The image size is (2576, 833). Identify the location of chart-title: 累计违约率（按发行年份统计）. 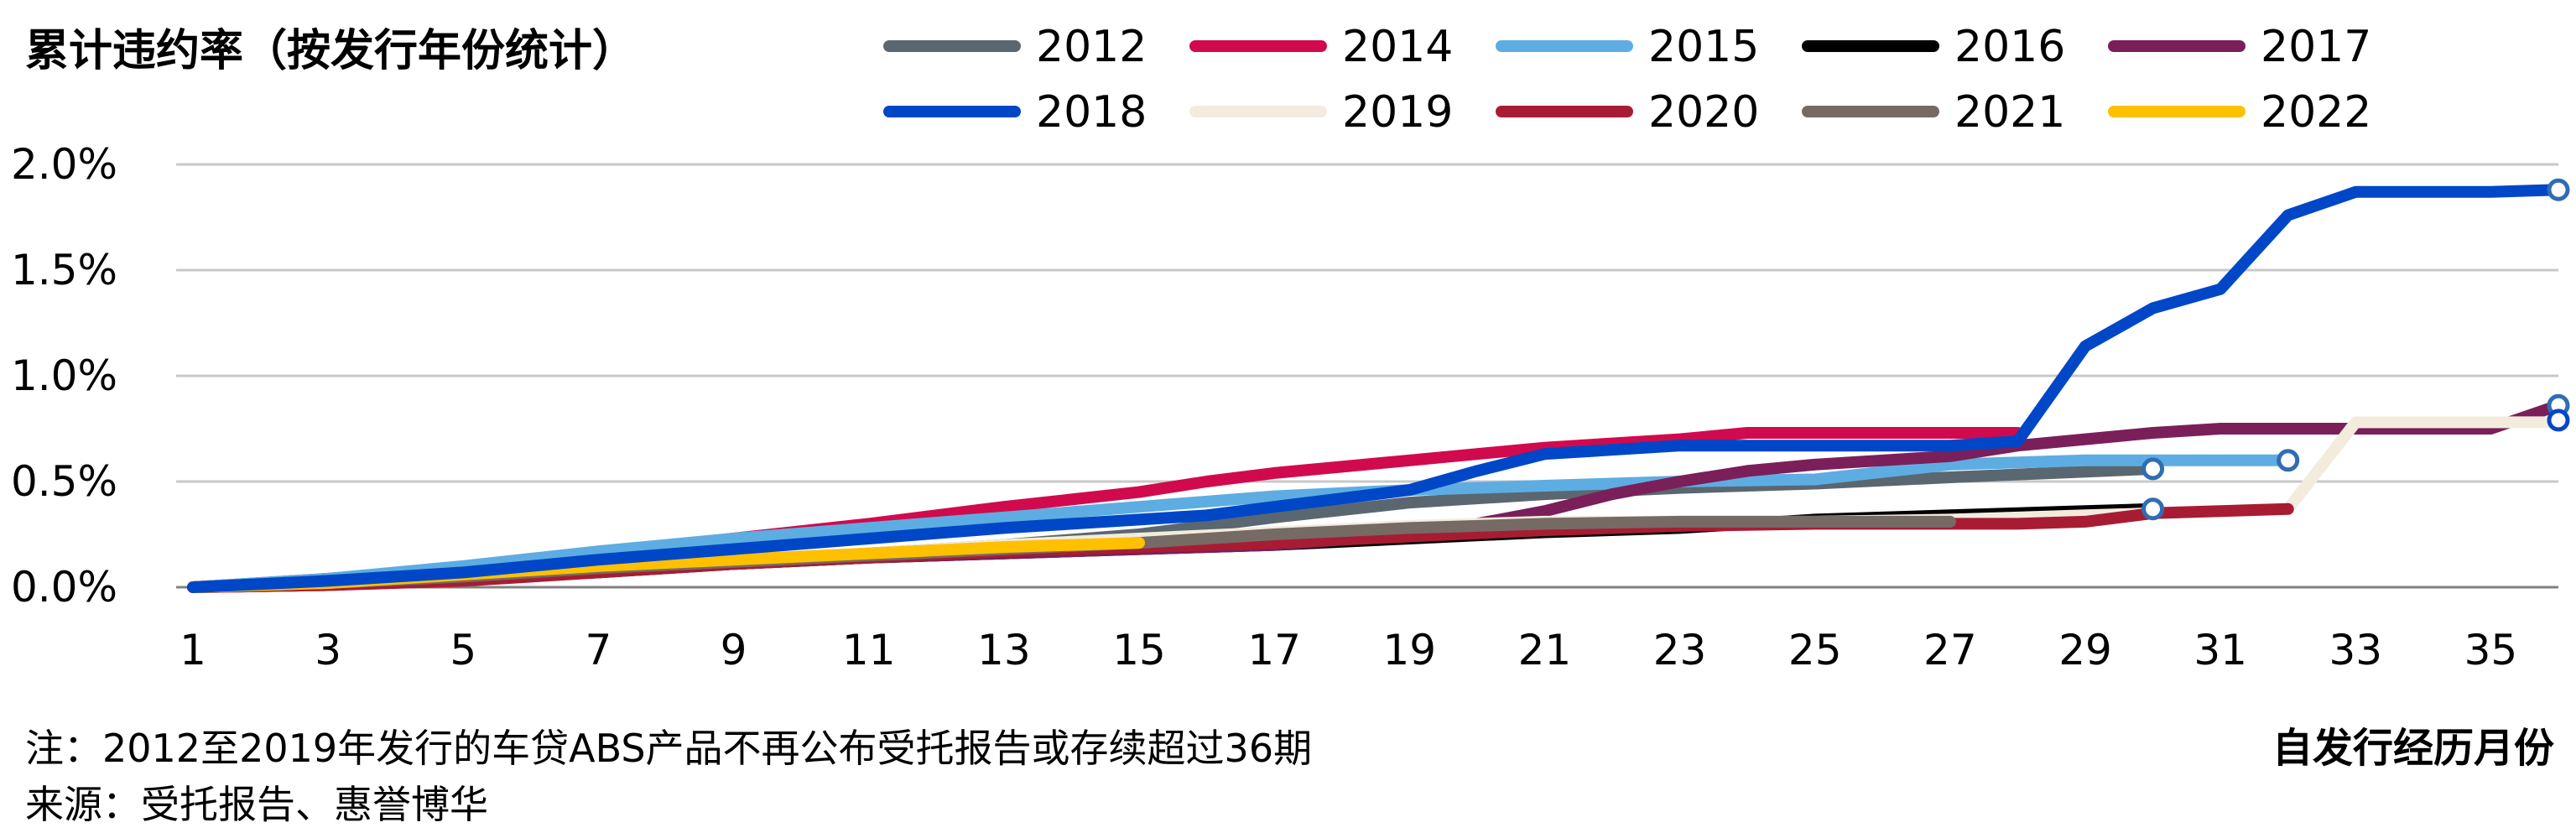
(330, 51).